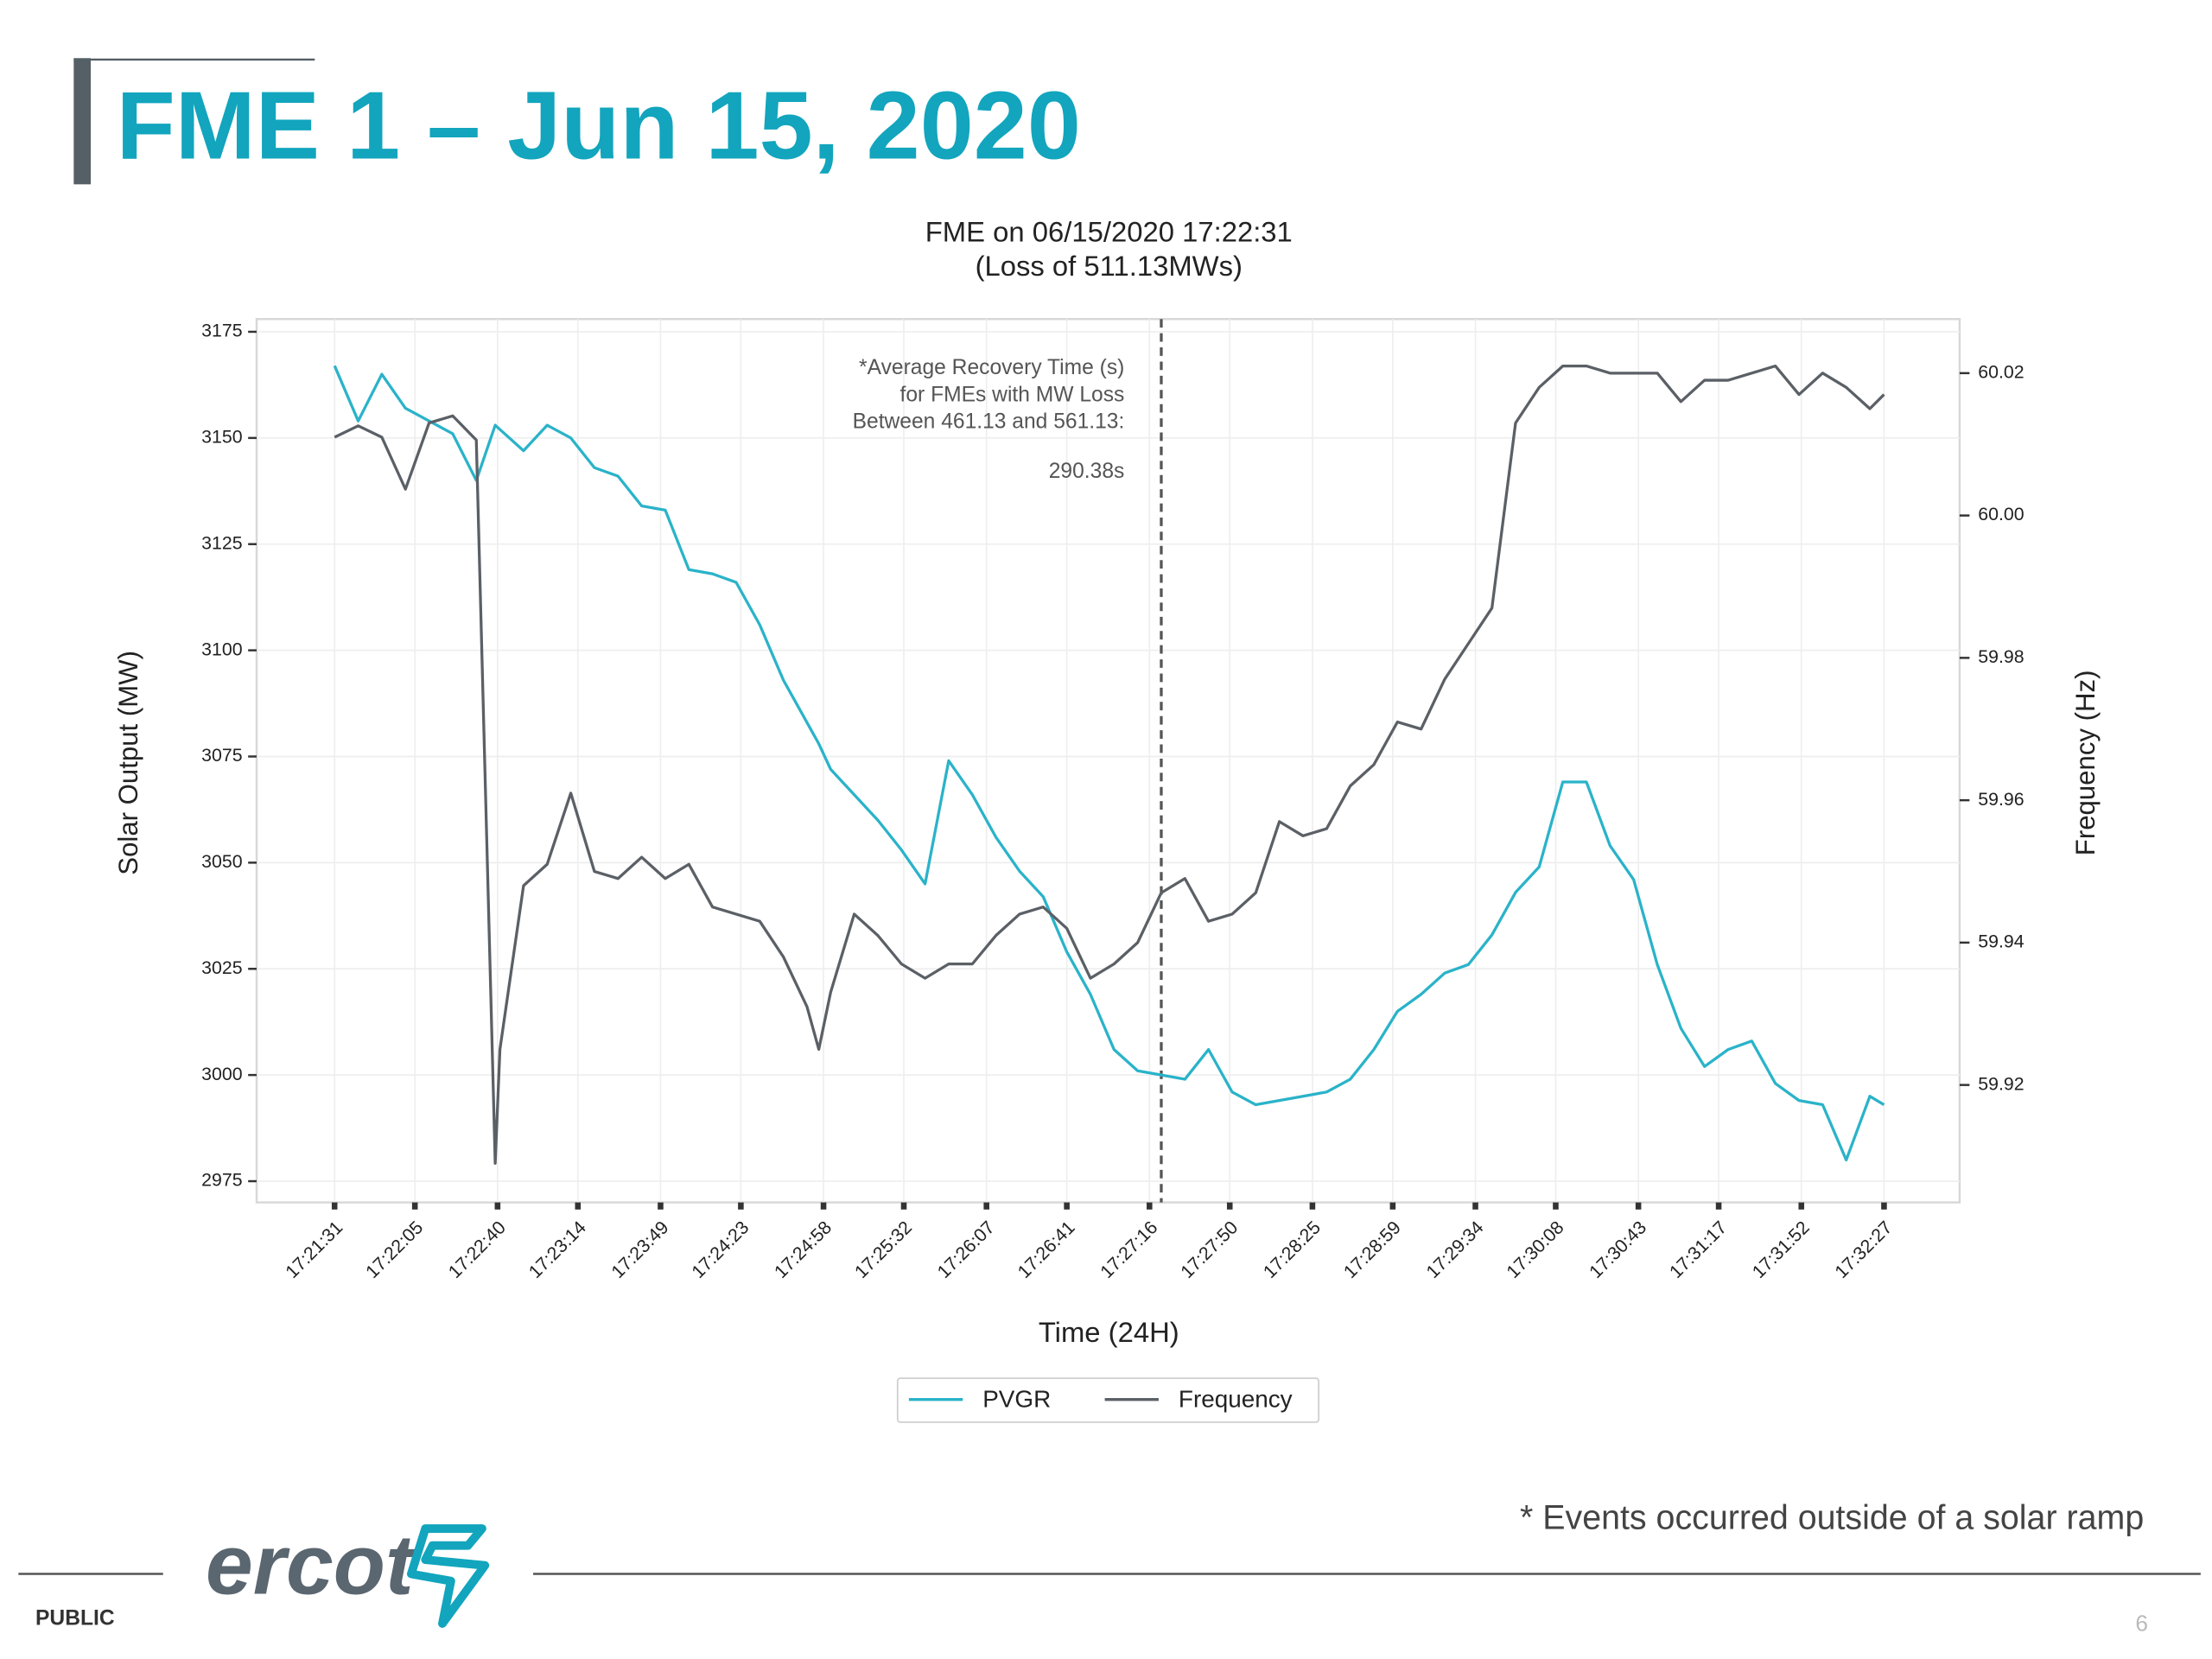 This screenshot has width=2212, height=1659. What do you see at coordinates (1618, 1249) in the screenshot?
I see `x-tick-label: 17:30:43` at bounding box center [1618, 1249].